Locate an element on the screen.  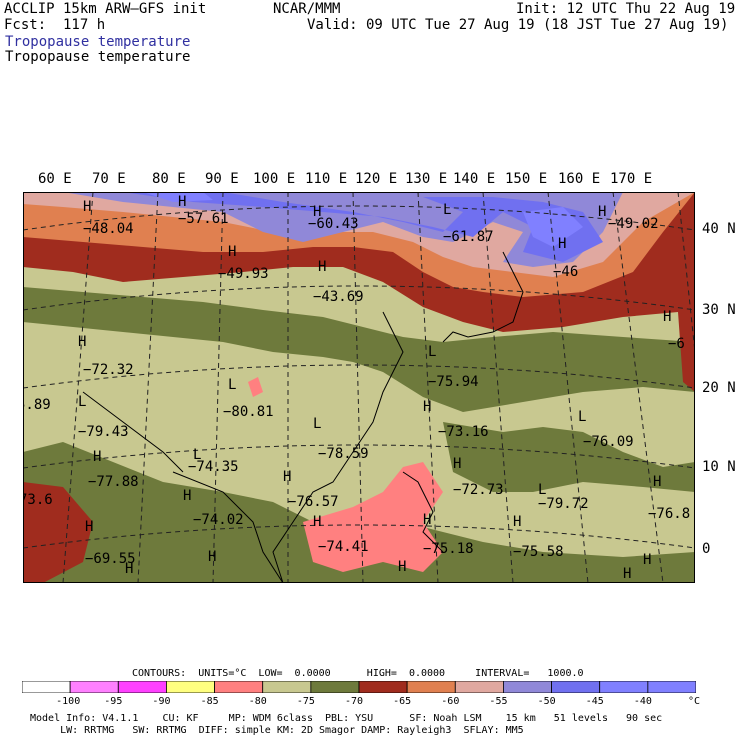
extremum-value: −74.35 is located at coordinates (213, 467).